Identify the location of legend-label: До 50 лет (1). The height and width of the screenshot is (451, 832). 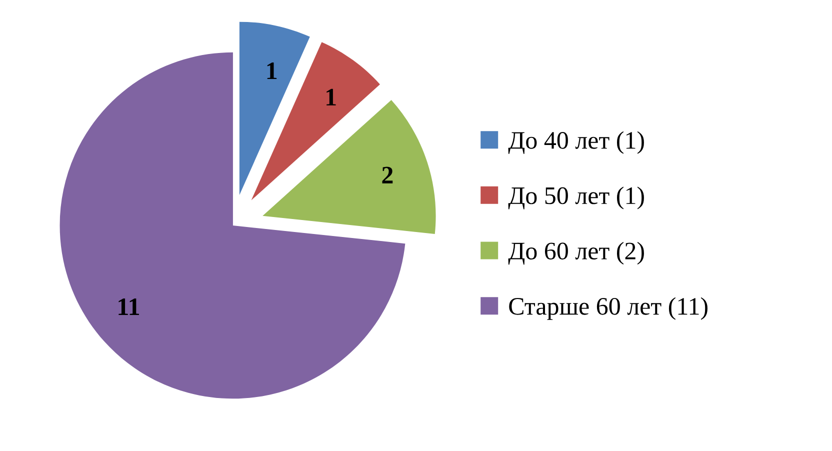
(576, 198).